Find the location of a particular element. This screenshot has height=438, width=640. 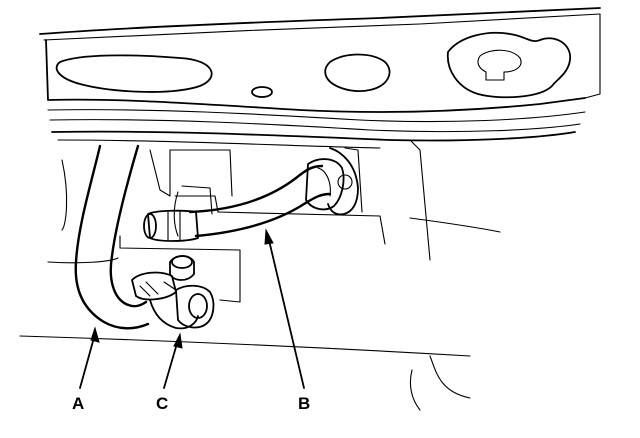

callout-leaders is located at coordinates (192, 308).